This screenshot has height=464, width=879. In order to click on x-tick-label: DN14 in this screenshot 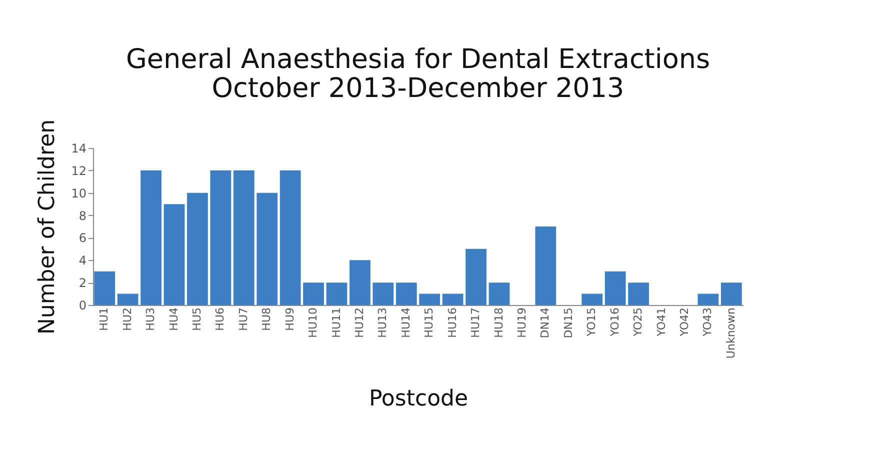, I will do `click(545, 323)`.